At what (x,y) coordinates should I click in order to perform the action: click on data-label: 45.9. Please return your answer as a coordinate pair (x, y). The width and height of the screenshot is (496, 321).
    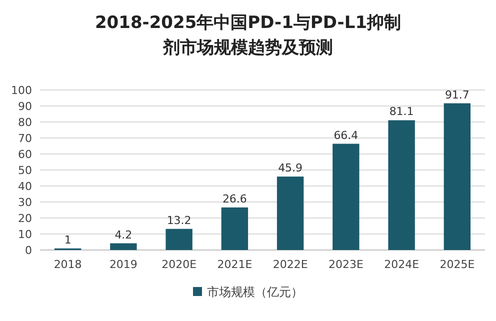
    Looking at the image, I should click on (290, 168).